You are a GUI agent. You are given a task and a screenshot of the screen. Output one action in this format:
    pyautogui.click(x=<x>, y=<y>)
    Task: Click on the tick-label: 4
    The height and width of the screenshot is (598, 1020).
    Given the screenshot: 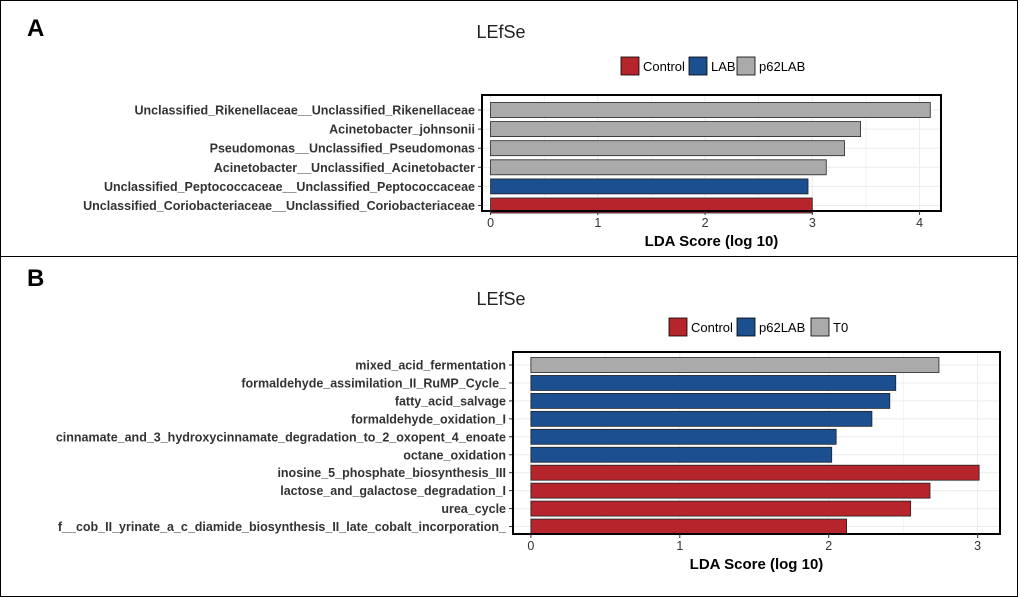 What is the action you would take?
    pyautogui.click(x=919, y=223)
    